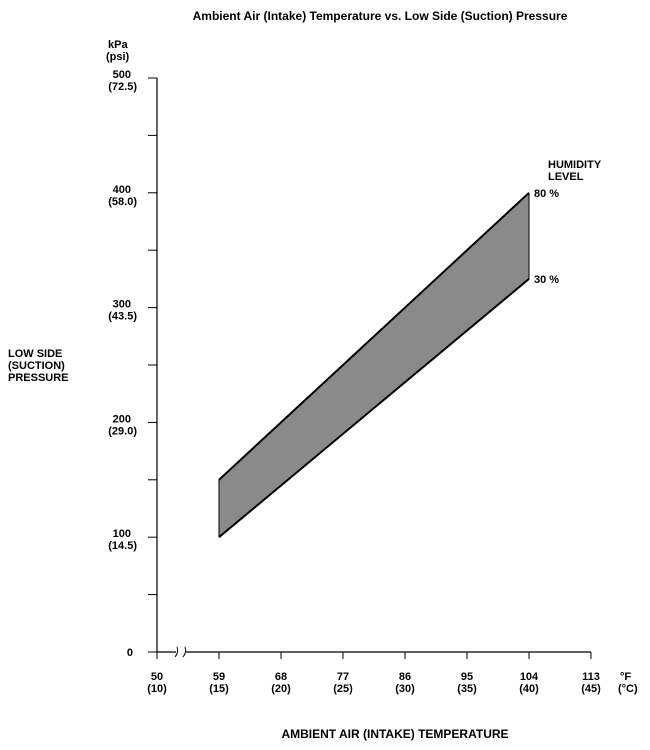  What do you see at coordinates (122, 190) in the screenshot?
I see `y-tick-label: 400` at bounding box center [122, 190].